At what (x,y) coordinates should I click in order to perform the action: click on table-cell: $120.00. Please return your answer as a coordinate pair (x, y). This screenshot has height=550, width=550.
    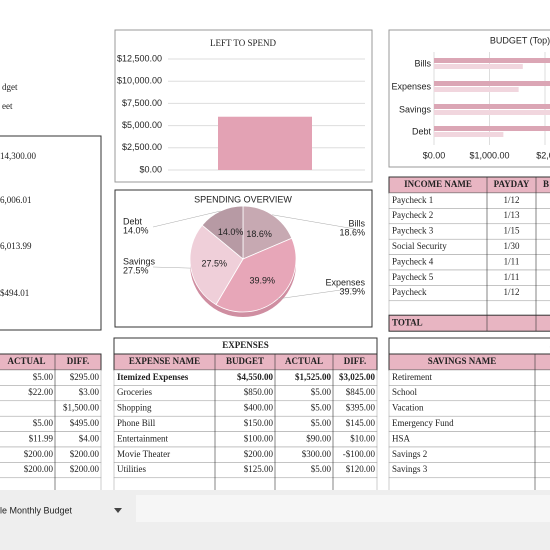
    Looking at the image, I should click on (361, 469).